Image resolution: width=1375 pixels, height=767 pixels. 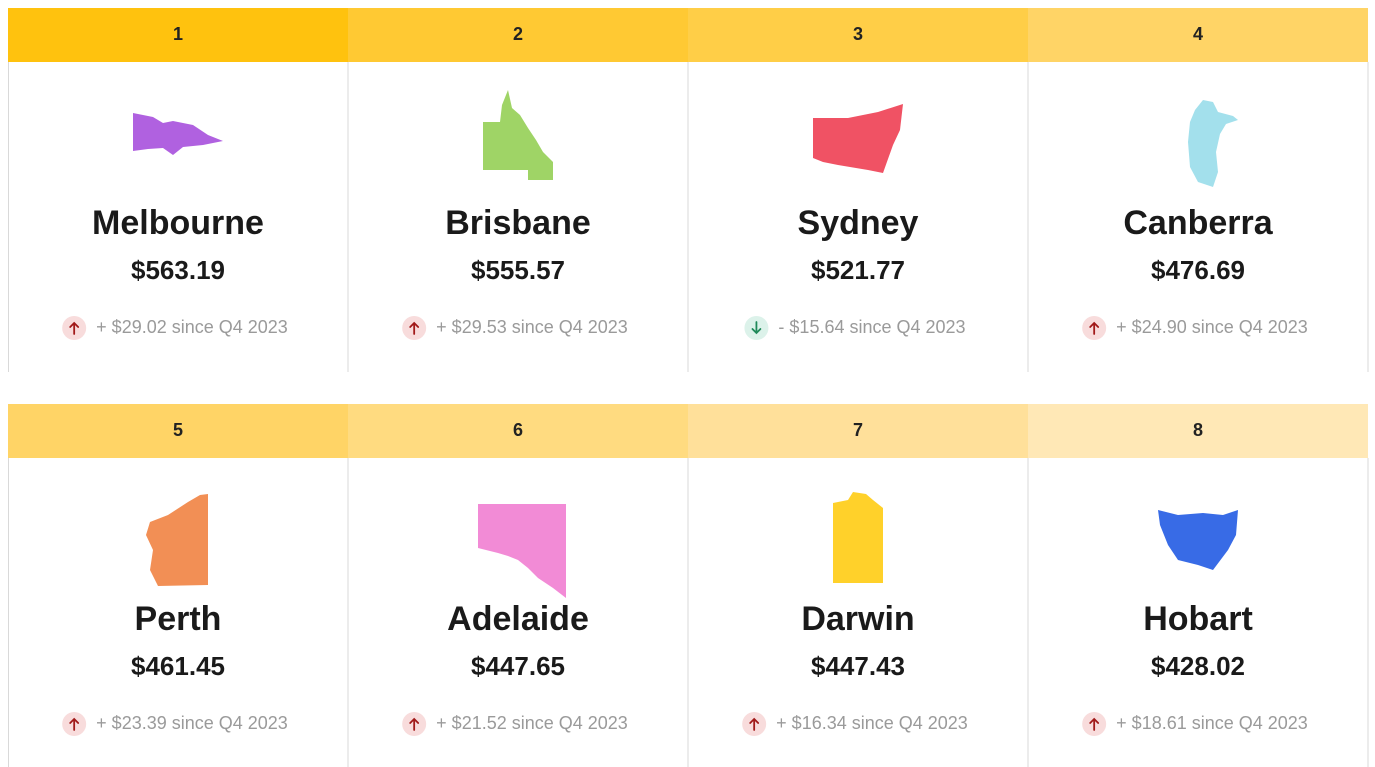 What do you see at coordinates (178, 666) in the screenshot?
I see `price: $461.45` at bounding box center [178, 666].